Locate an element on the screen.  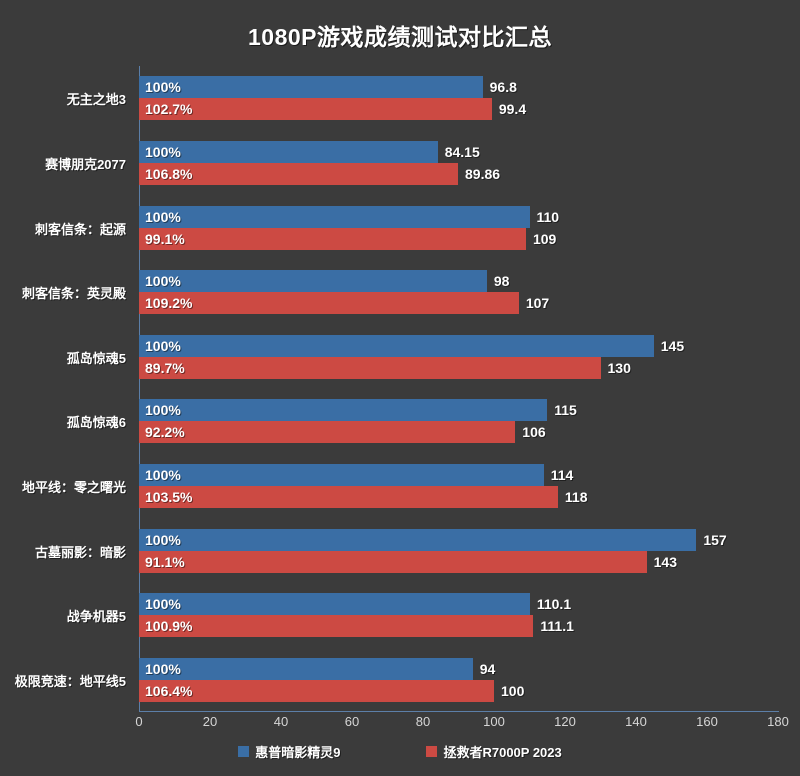
bar-row: 100% 157 is located at coordinates (458, 539).